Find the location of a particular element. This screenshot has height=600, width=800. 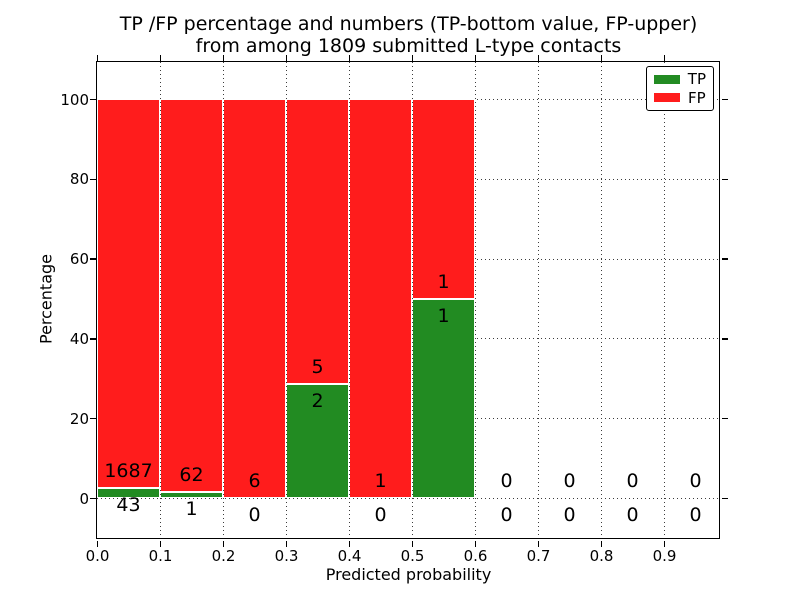

y-tick-label: 60 is located at coordinates (79, 259).